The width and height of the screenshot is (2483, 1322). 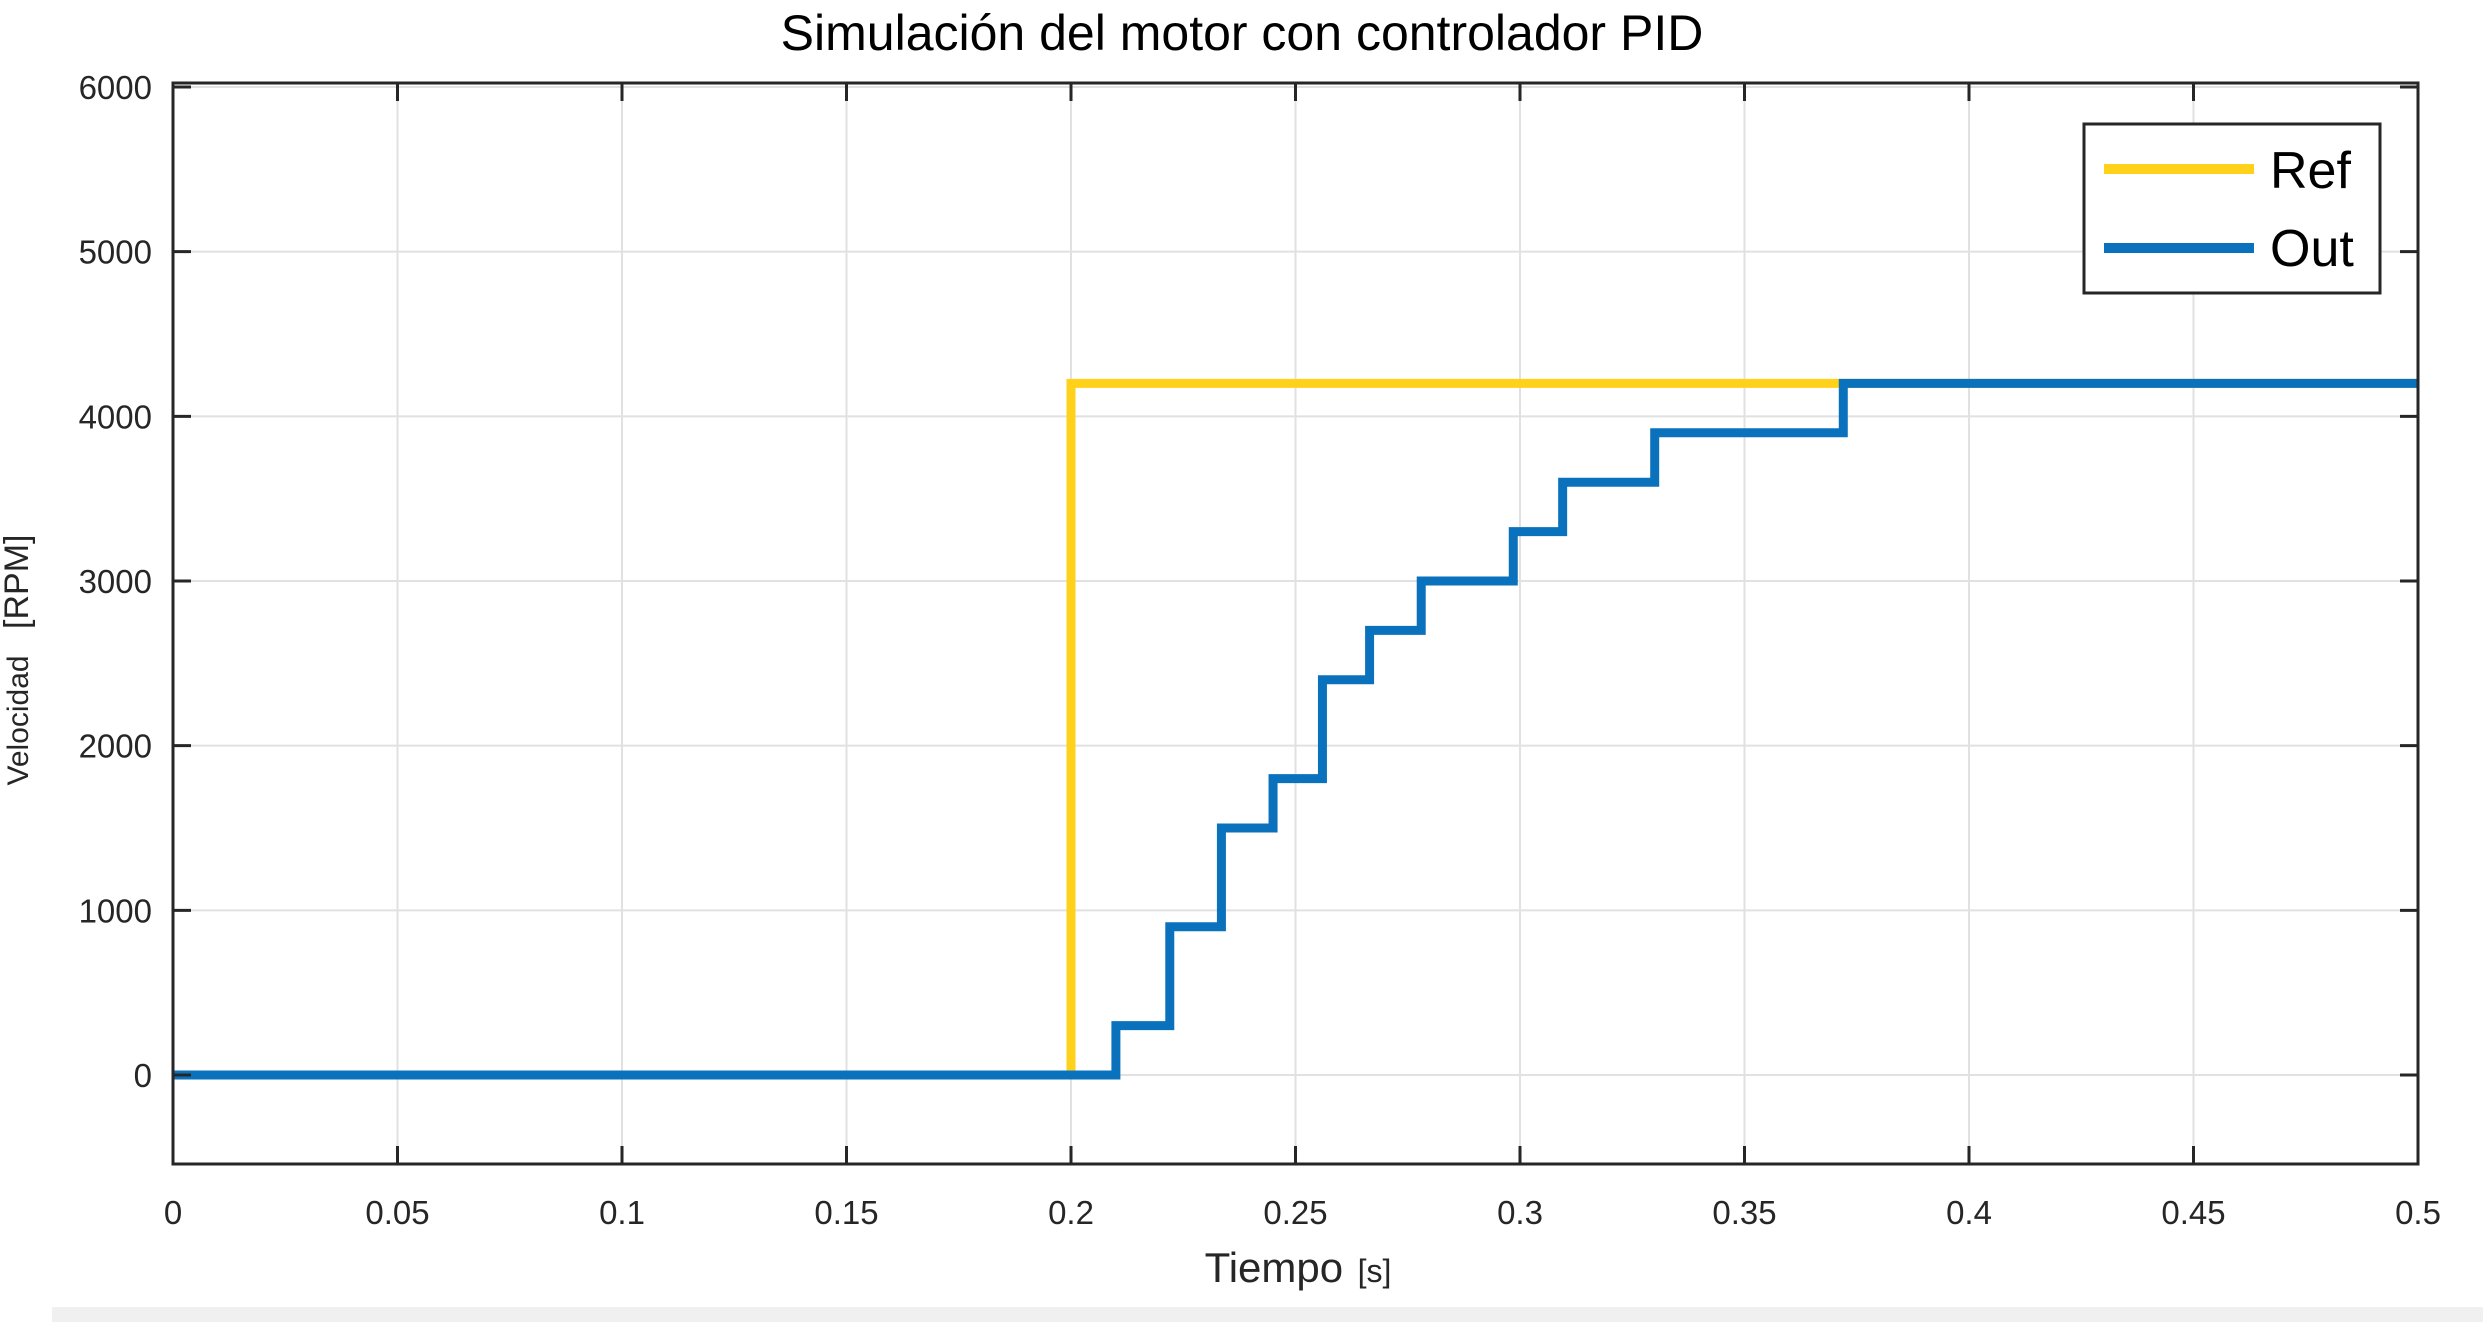 I want to click on y-tick-label: 0, so click(x=143, y=1075).